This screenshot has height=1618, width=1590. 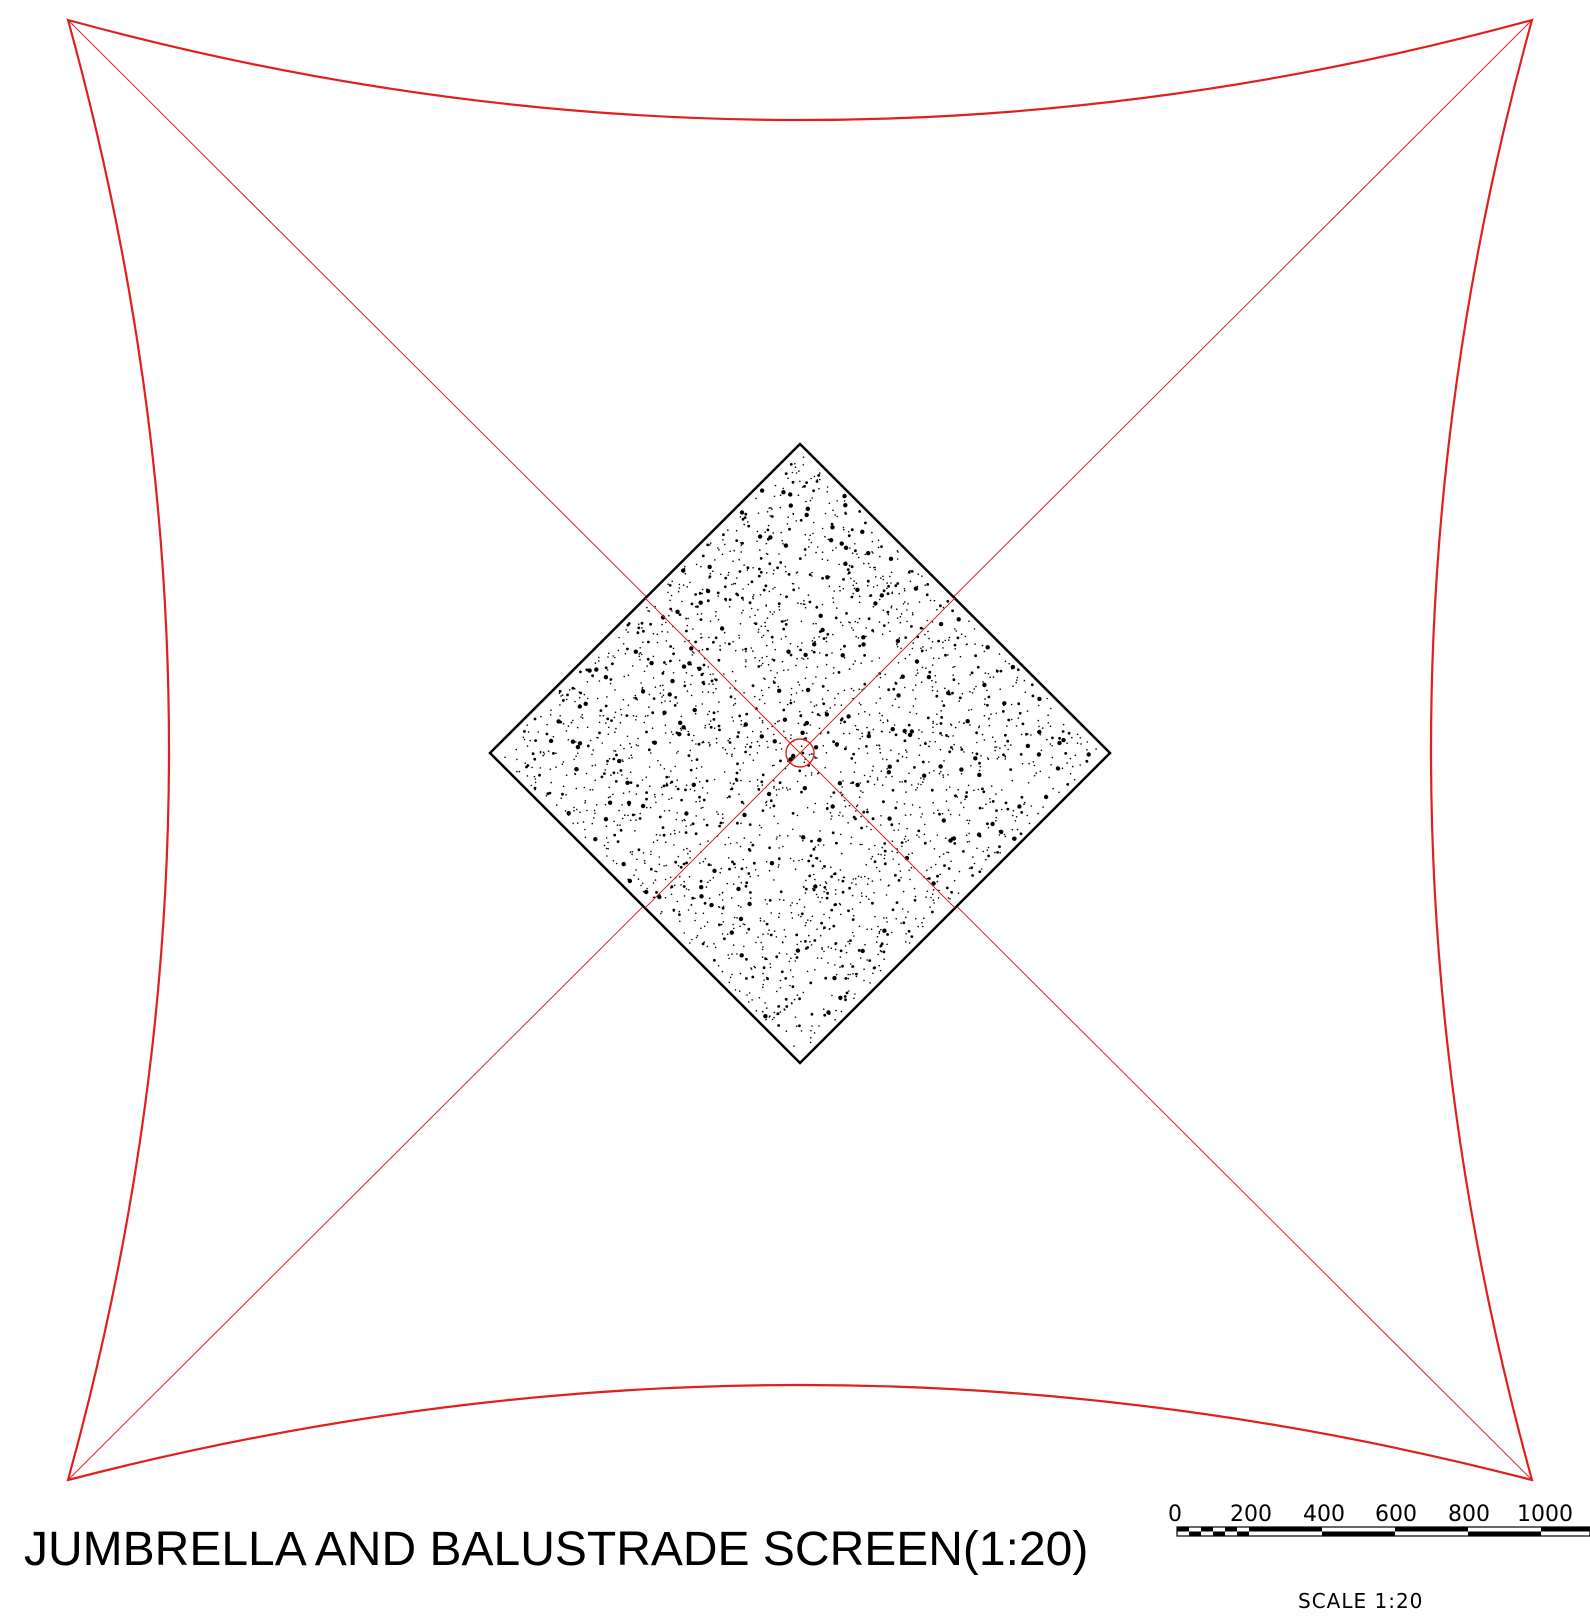 What do you see at coordinates (1396, 1514) in the screenshot?
I see `scale-tick-600: 600` at bounding box center [1396, 1514].